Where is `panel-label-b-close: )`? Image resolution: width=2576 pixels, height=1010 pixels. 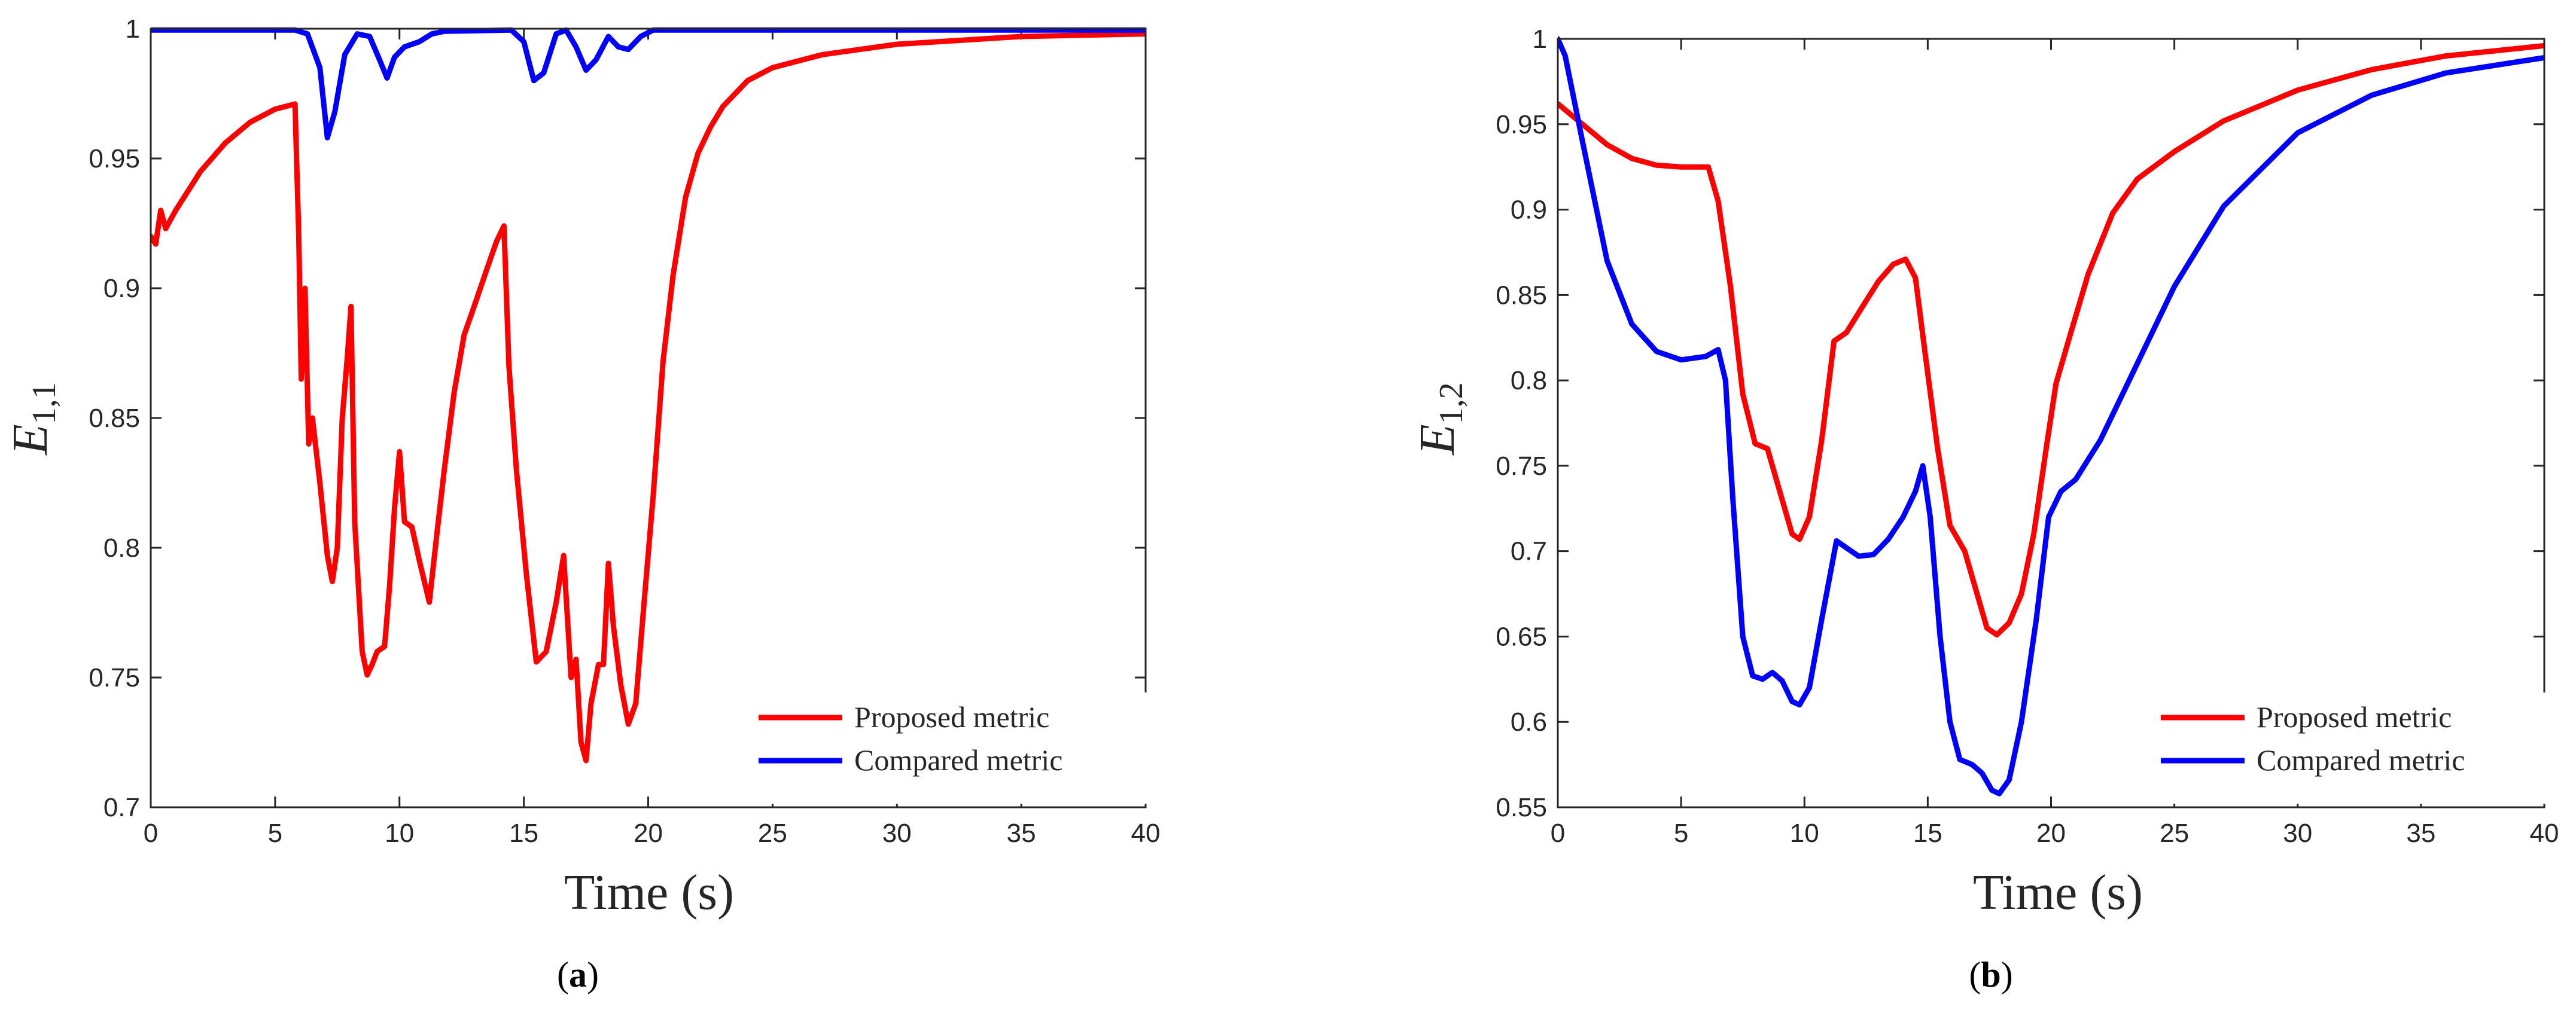 panel-label-b-close: ) is located at coordinates (2007, 974).